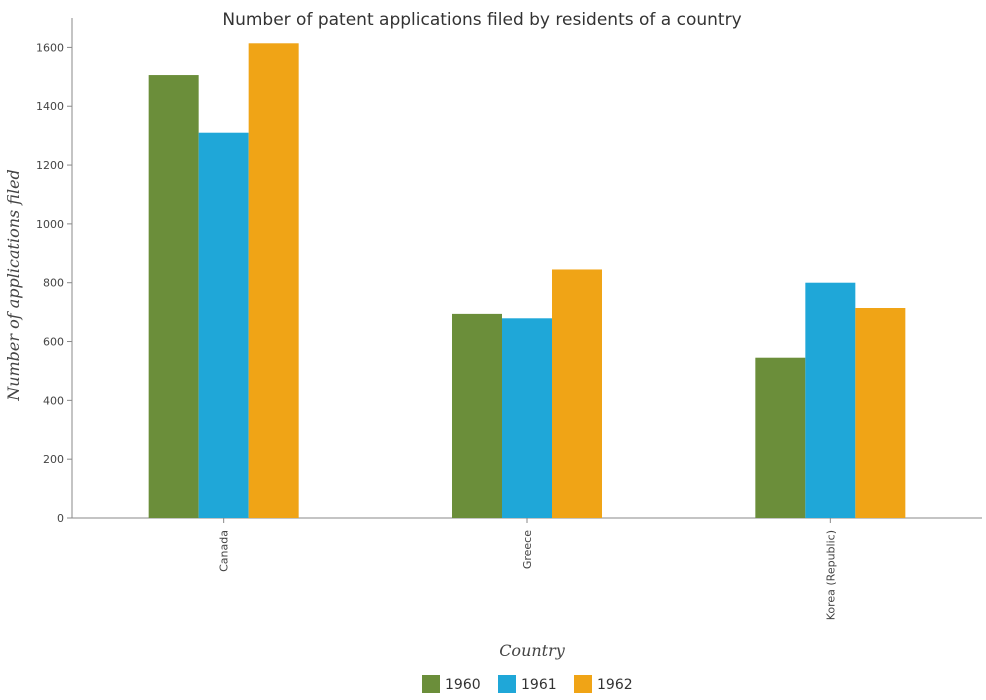  What do you see at coordinates (527, 549) in the screenshot?
I see `x-tick-label: Greece` at bounding box center [527, 549].